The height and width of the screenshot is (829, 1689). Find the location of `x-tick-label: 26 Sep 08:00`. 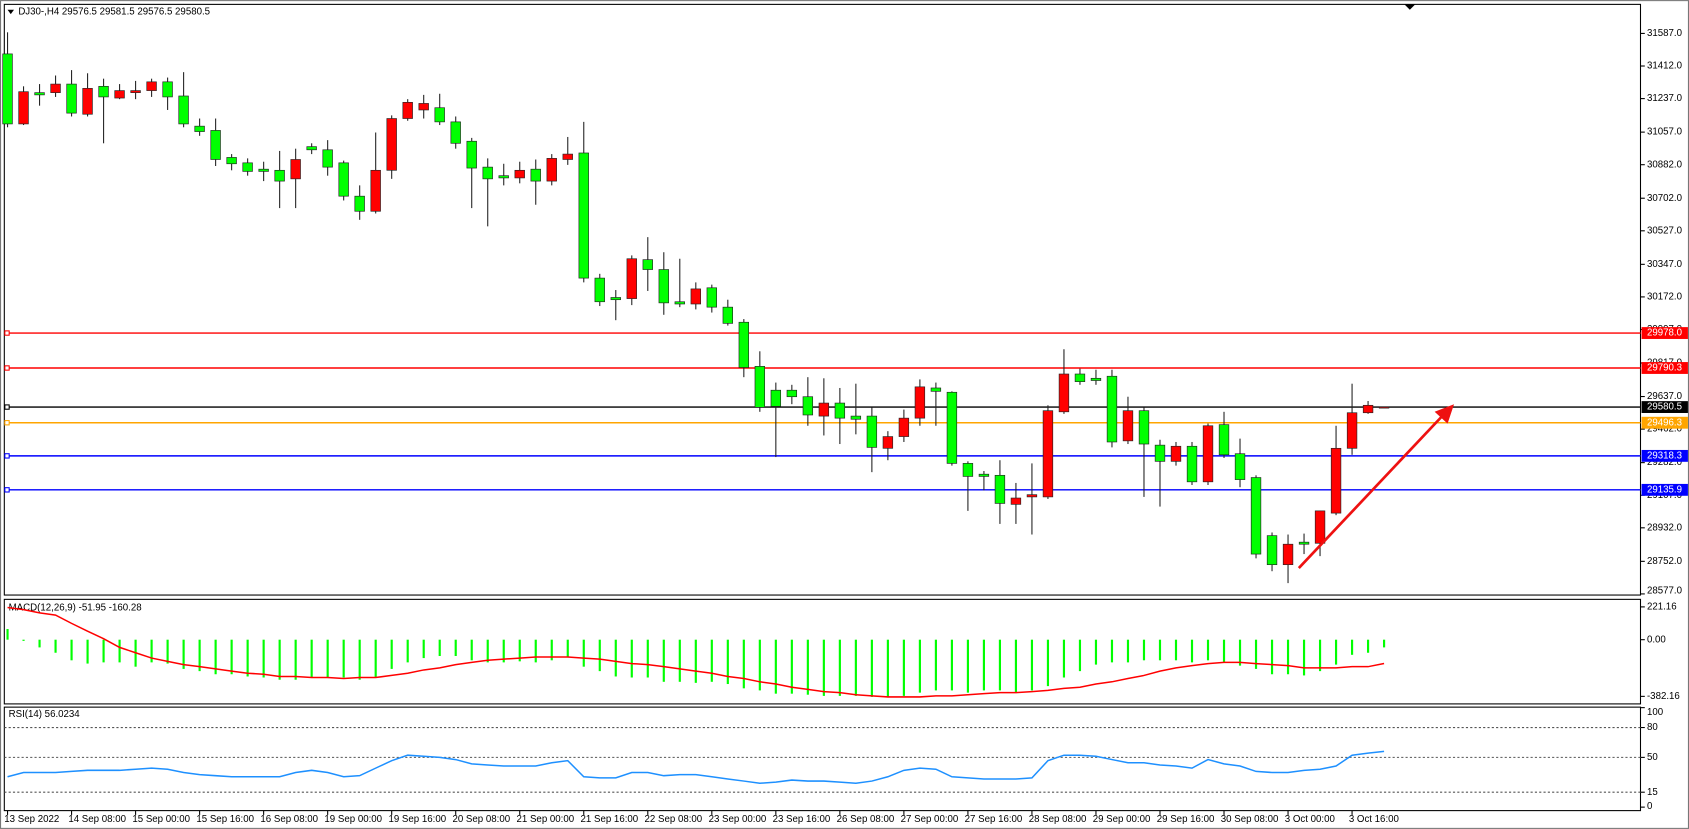

x-tick-label: 26 Sep 08:00 is located at coordinates (866, 819).